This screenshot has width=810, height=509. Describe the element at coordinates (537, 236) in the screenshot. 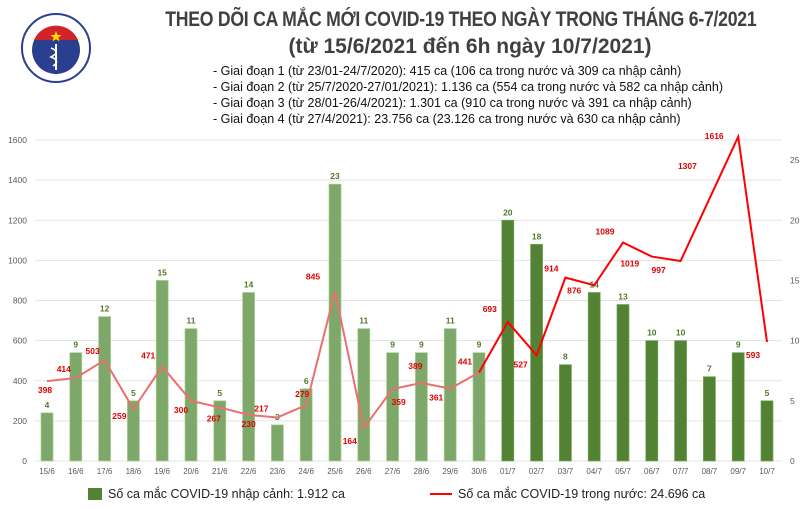

I see `bar-value-label: 18` at that location.